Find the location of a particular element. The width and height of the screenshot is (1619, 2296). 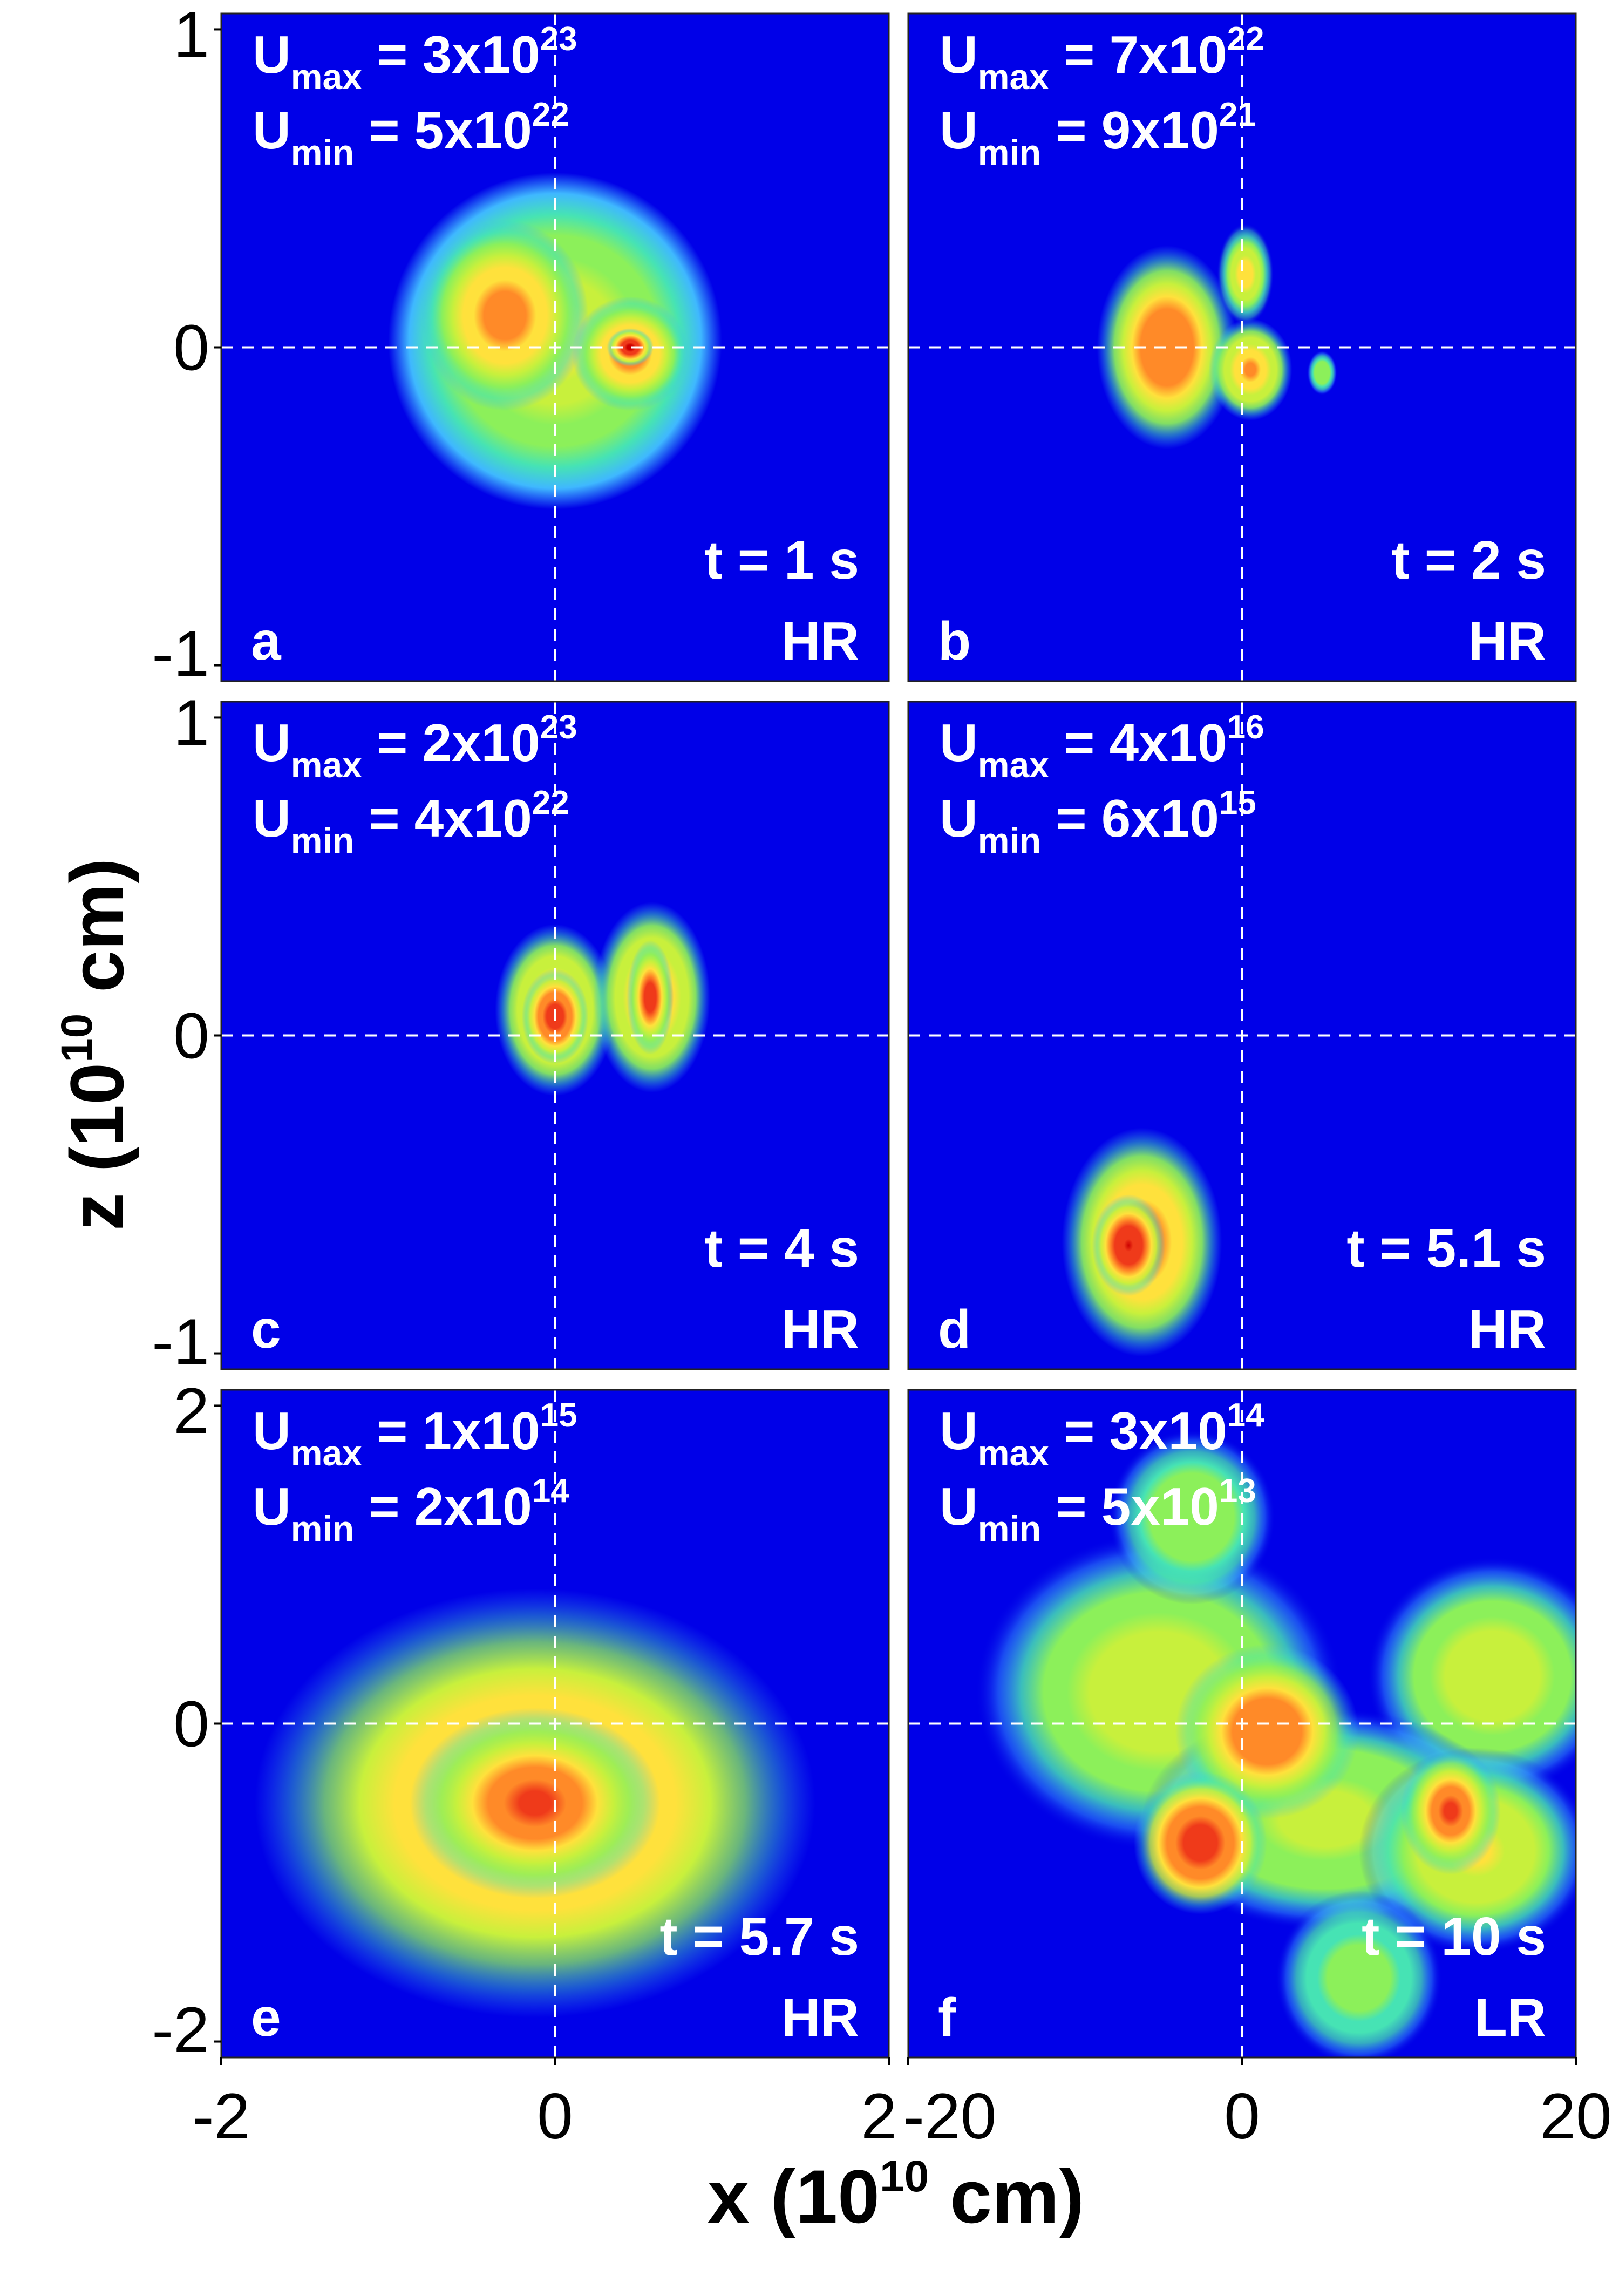

panel-f-umin-label: Umin = 5x1013 is located at coordinates (1098, 1510).